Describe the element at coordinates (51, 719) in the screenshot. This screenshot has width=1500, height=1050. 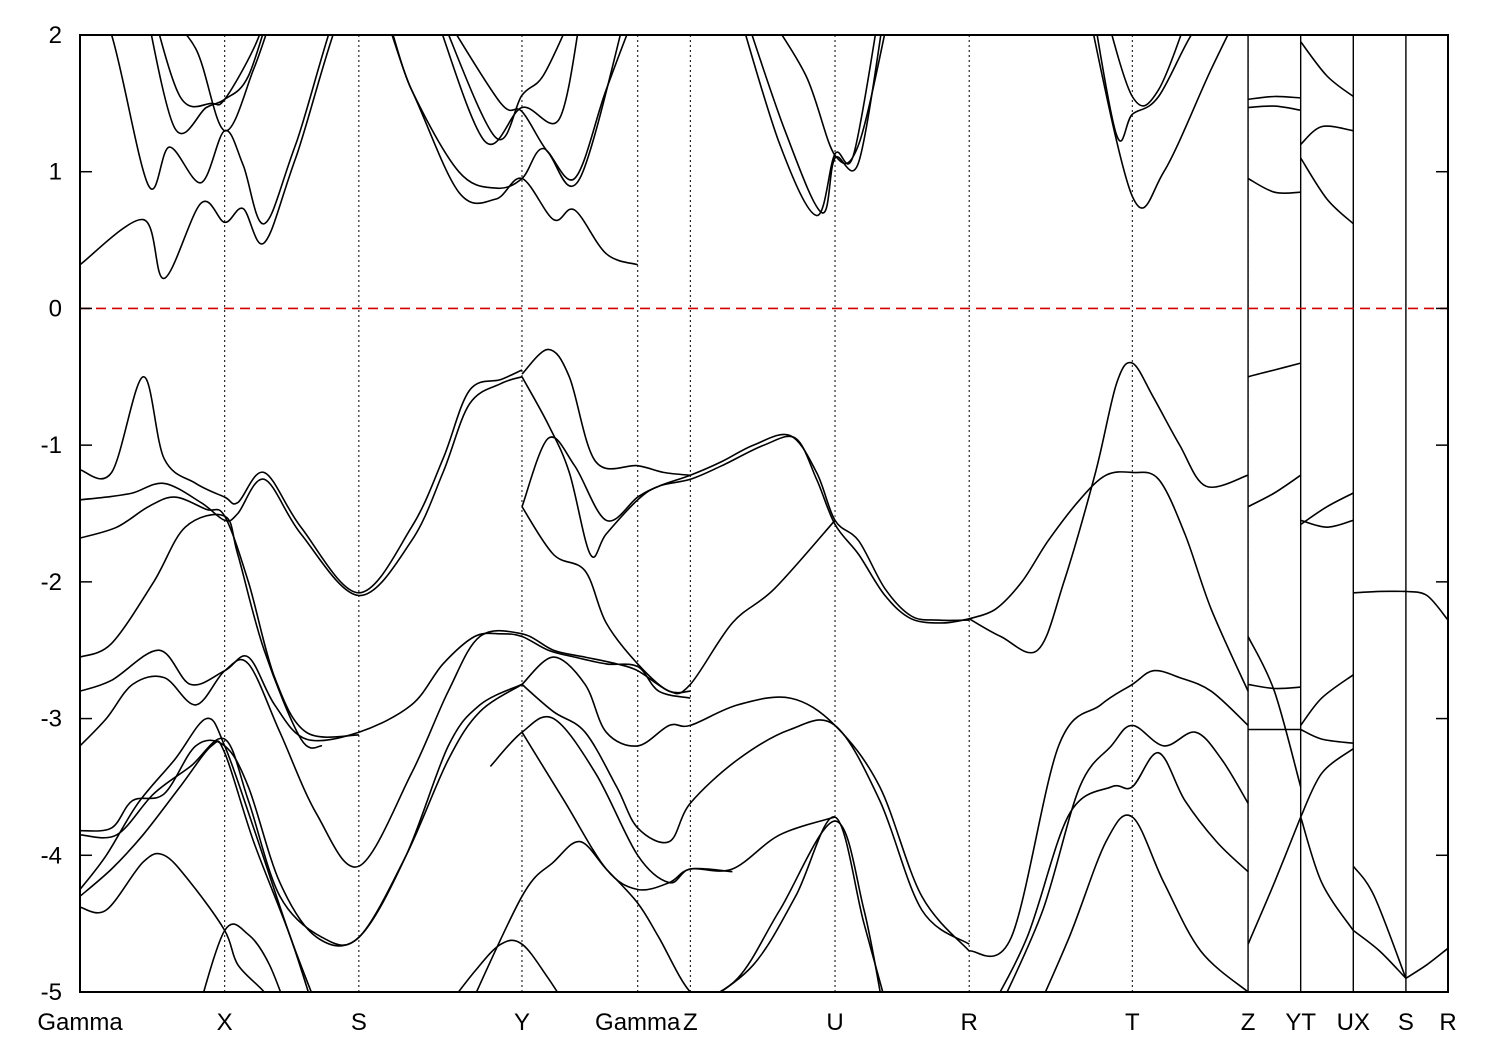
I see `y-tick-label: -3` at that location.